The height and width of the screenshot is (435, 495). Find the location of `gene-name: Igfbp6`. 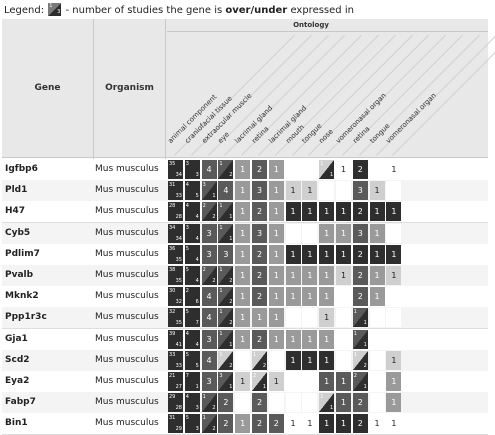

gene-name: Igfbp6 is located at coordinates (21, 169).